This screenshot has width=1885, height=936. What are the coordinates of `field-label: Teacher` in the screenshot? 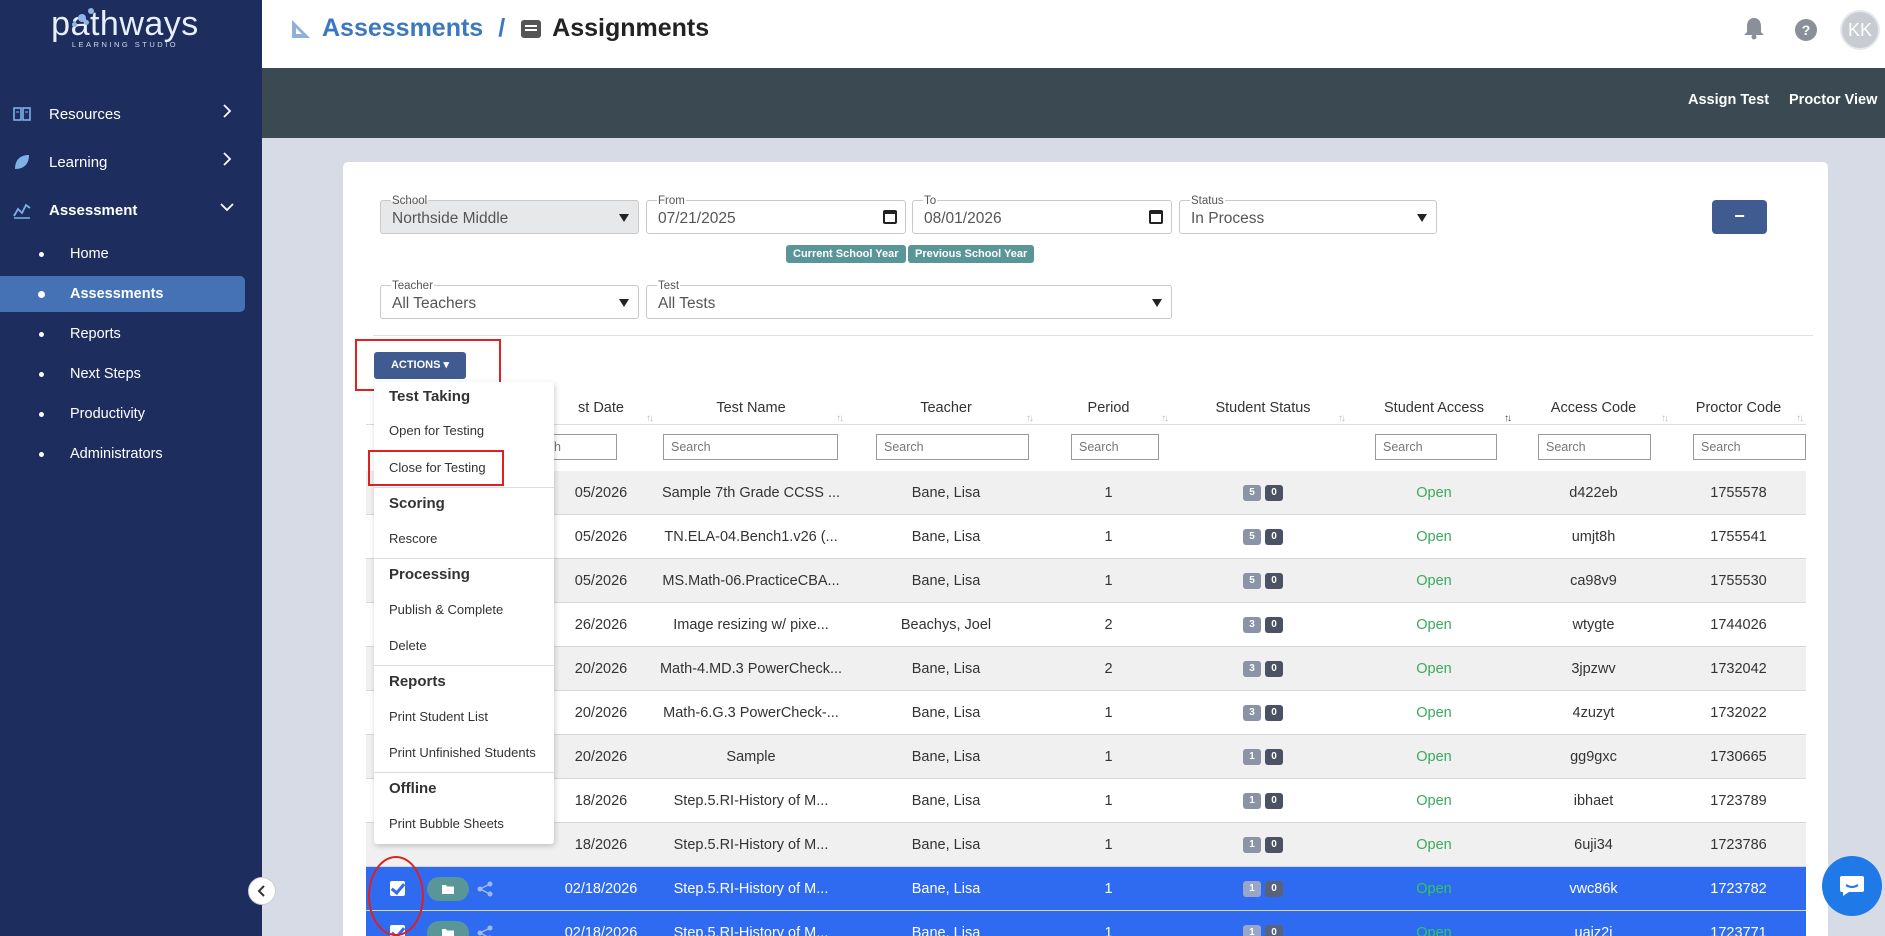 It's located at (412, 286).